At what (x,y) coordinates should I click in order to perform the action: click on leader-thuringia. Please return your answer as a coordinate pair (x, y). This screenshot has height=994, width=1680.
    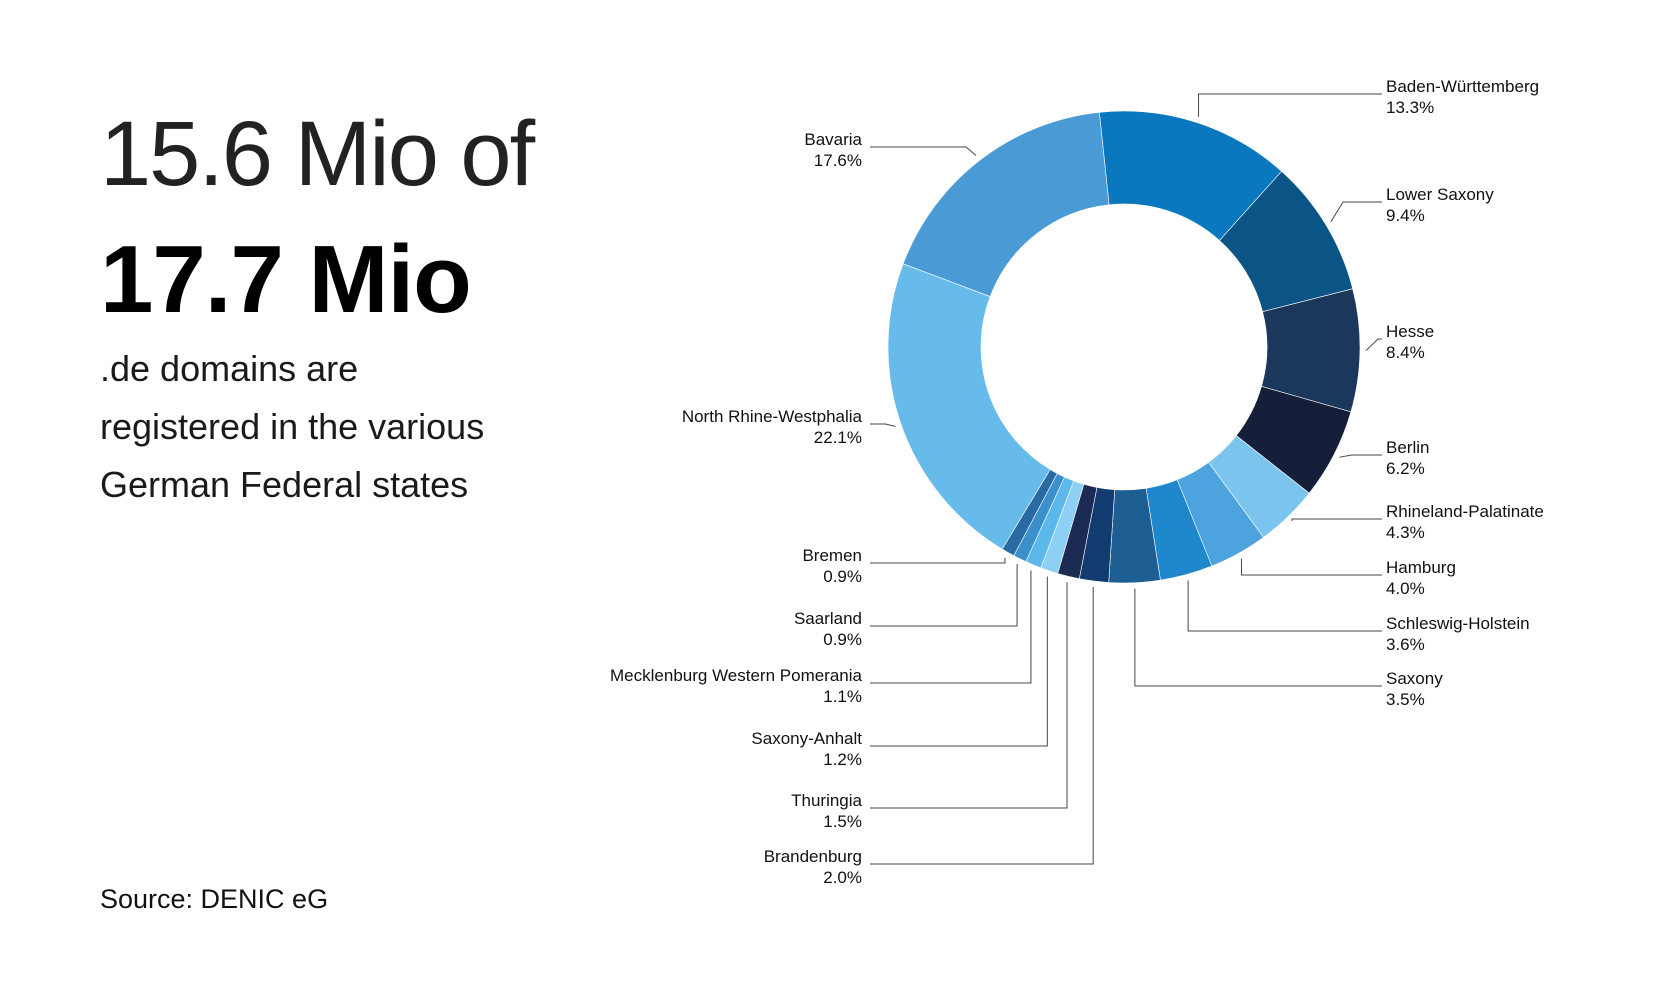
    Looking at the image, I should click on (969, 695).